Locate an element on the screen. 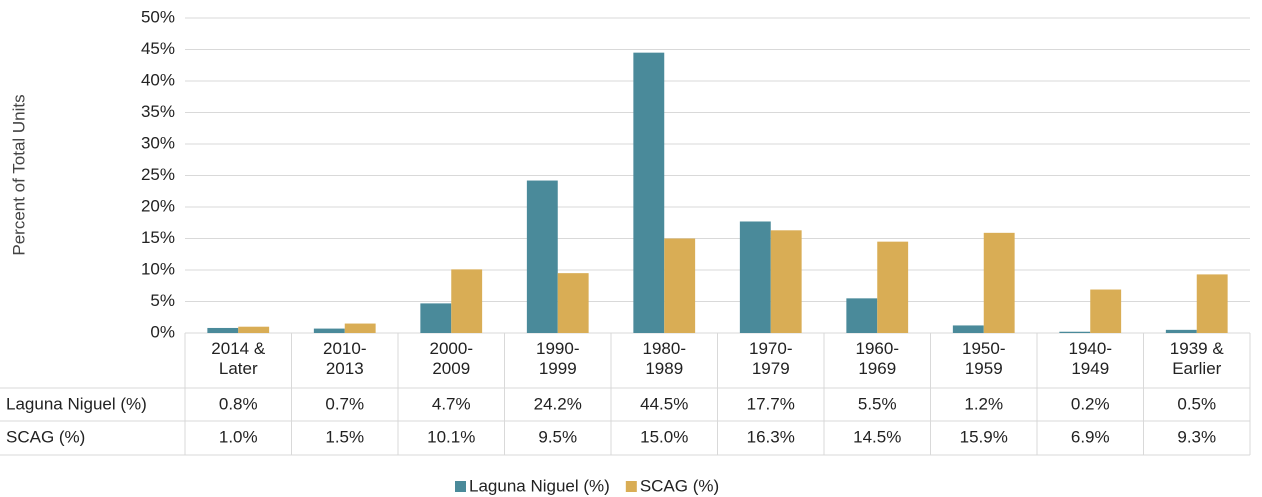 The image size is (1262, 497). table-row-label: Laguna Niguel (%) is located at coordinates (76, 403).